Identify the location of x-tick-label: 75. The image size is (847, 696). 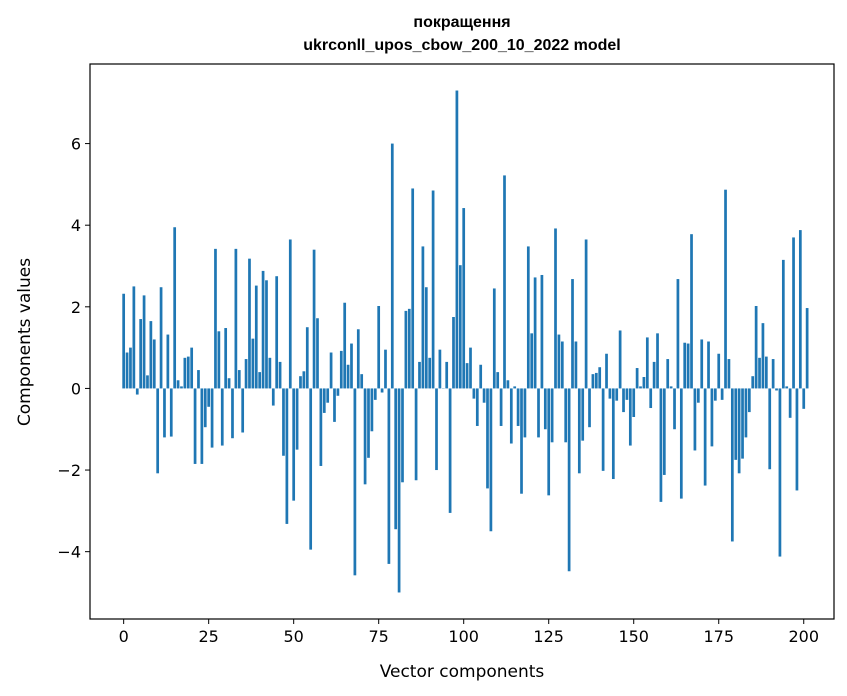
(379, 636).